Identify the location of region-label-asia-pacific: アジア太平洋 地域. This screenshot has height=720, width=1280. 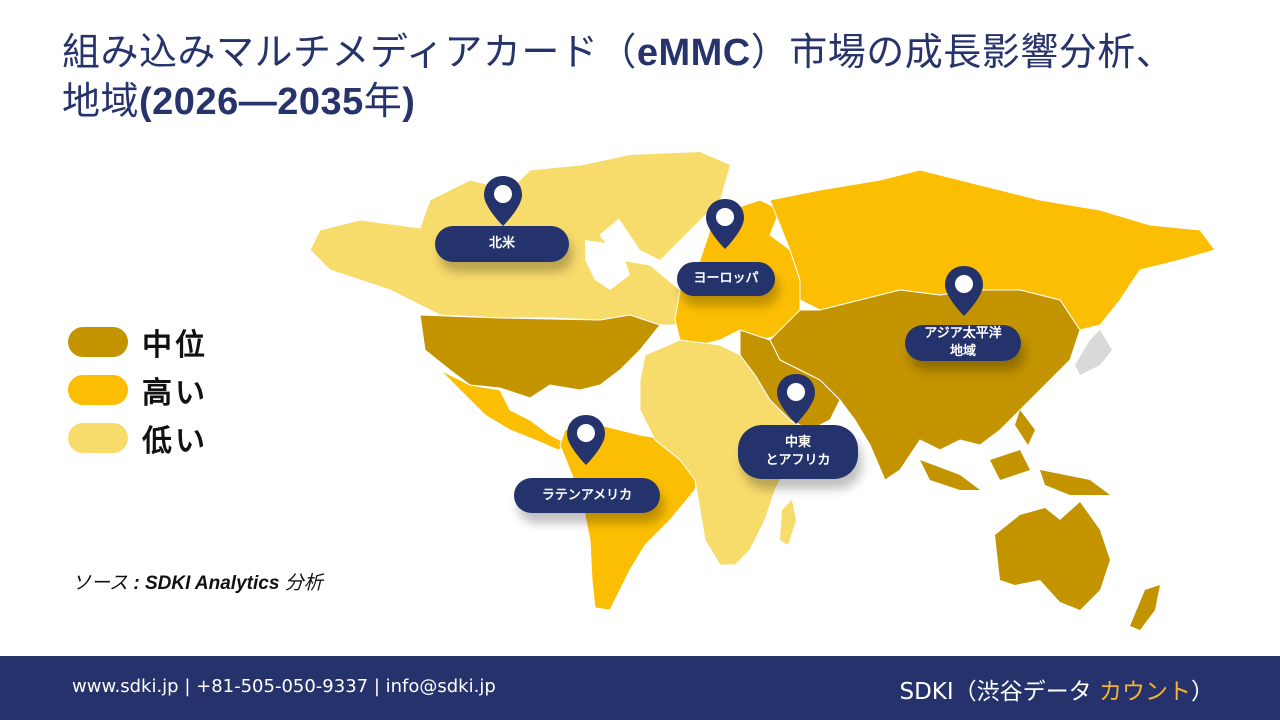
(963, 343).